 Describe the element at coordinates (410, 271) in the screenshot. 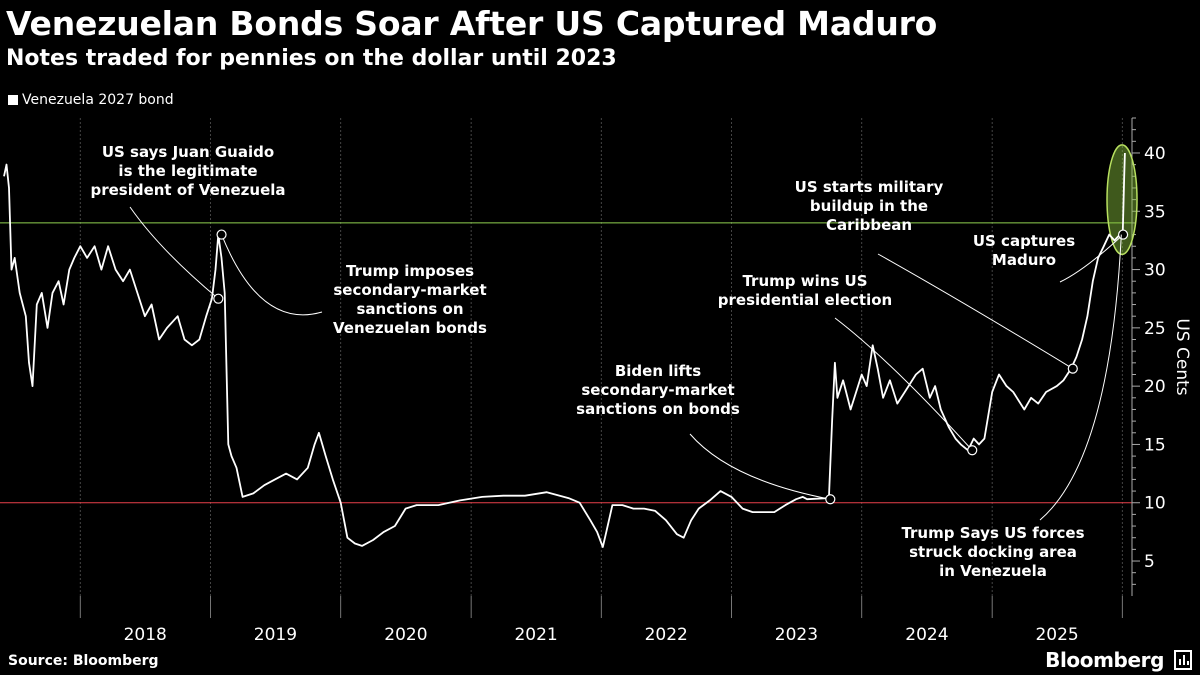

I see `annotation-line: Trump imposes` at that location.